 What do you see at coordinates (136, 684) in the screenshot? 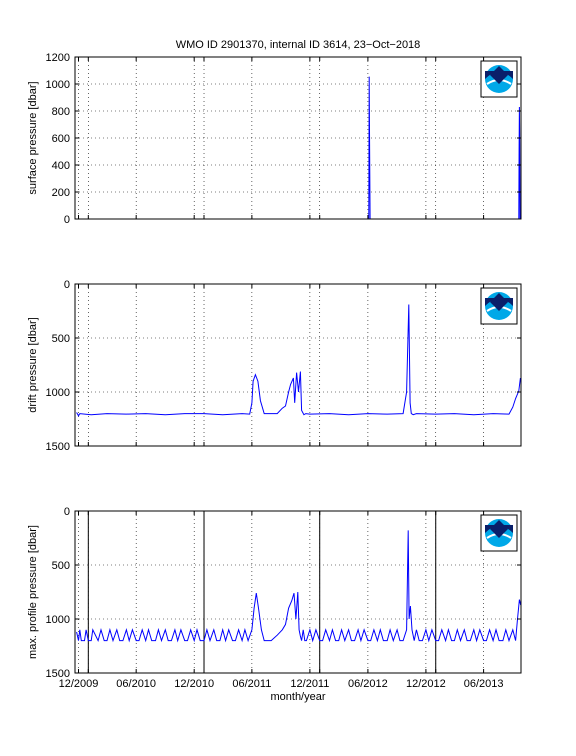
I see `x-tick-label: 06/2010` at bounding box center [136, 684].